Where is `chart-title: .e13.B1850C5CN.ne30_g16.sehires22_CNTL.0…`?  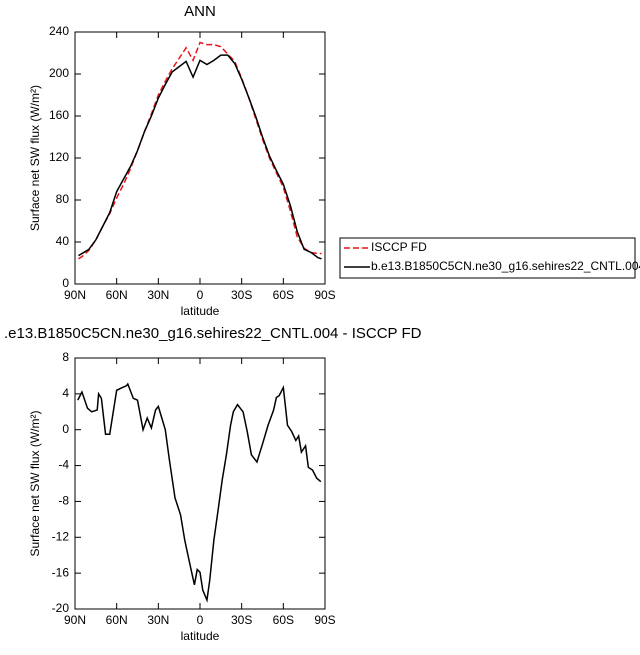
chart-title: .e13.B1850C5CN.ne30_g16.sehires22_CNTL.0… is located at coordinates (213, 333).